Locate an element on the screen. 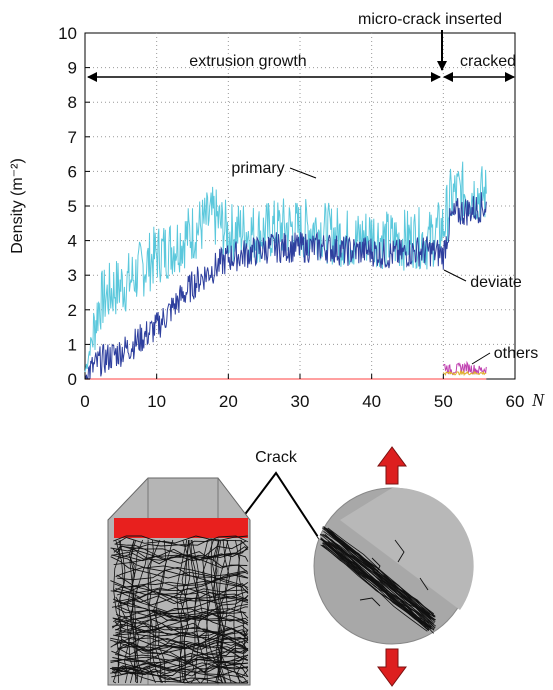 The image size is (553, 690). extrusion-growth-label: extrusion growth is located at coordinates (247, 61).